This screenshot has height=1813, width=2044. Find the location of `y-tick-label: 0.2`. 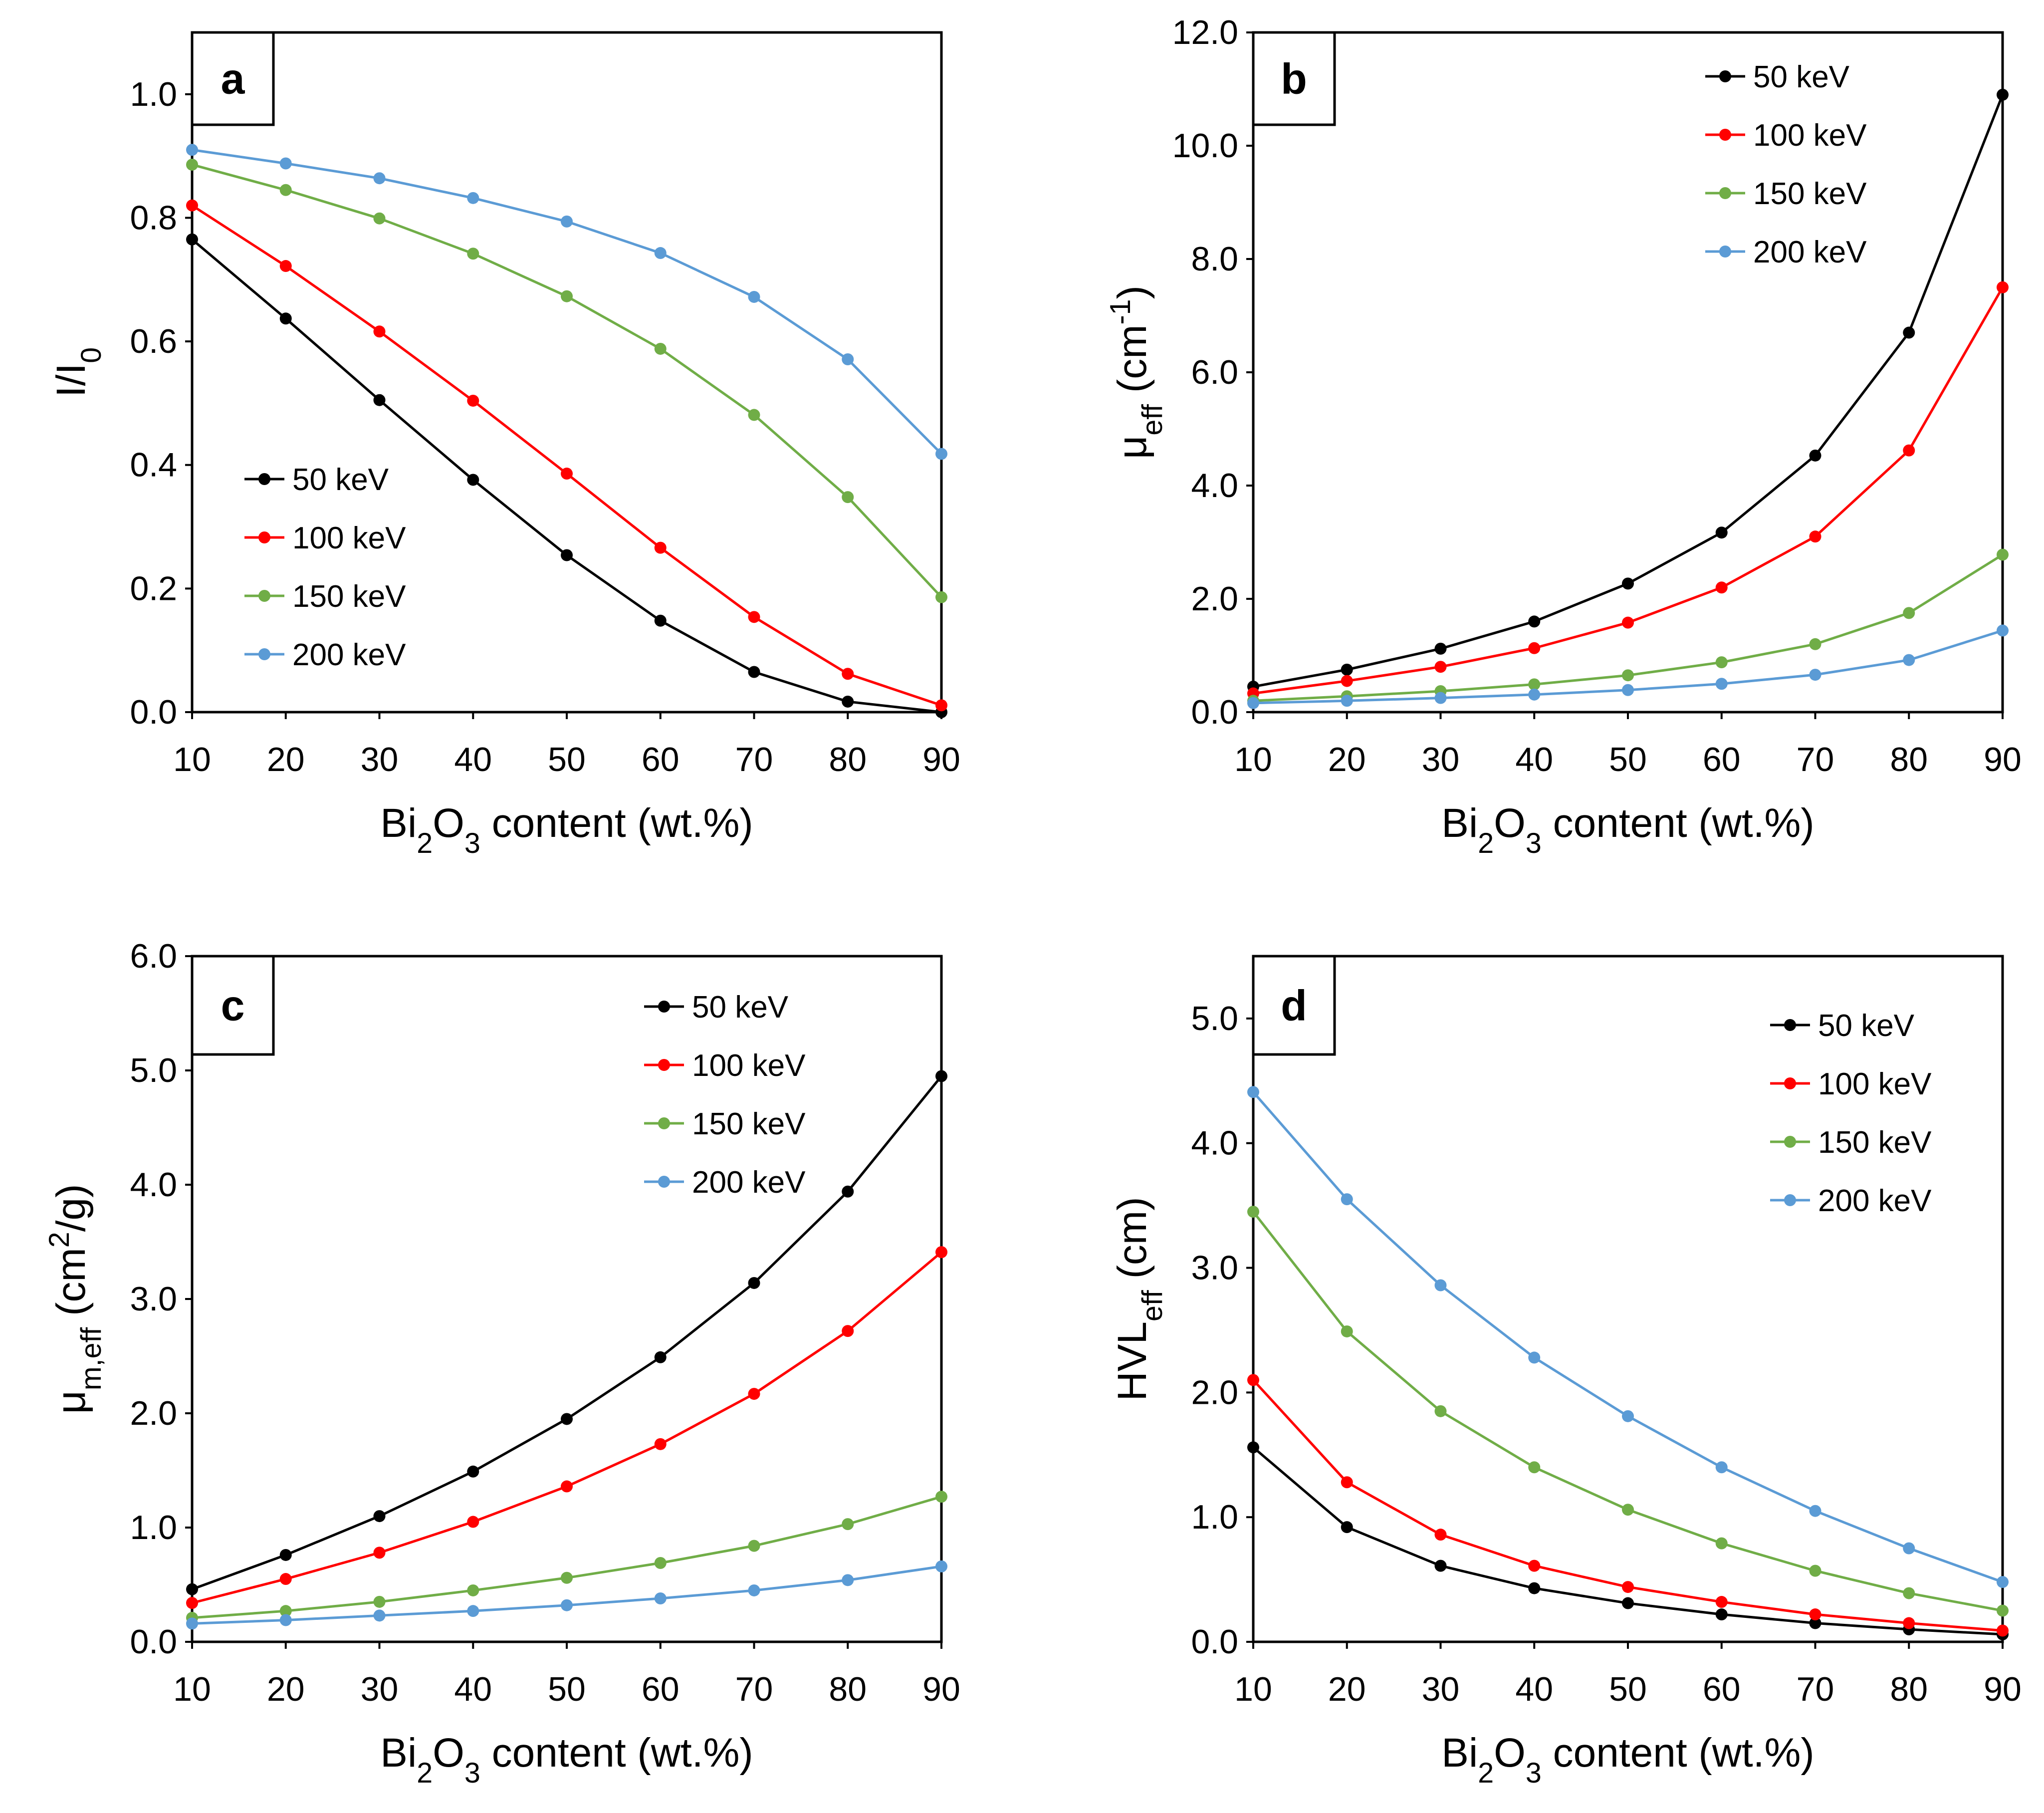

y-tick-label: 0.2 is located at coordinates (153, 588).